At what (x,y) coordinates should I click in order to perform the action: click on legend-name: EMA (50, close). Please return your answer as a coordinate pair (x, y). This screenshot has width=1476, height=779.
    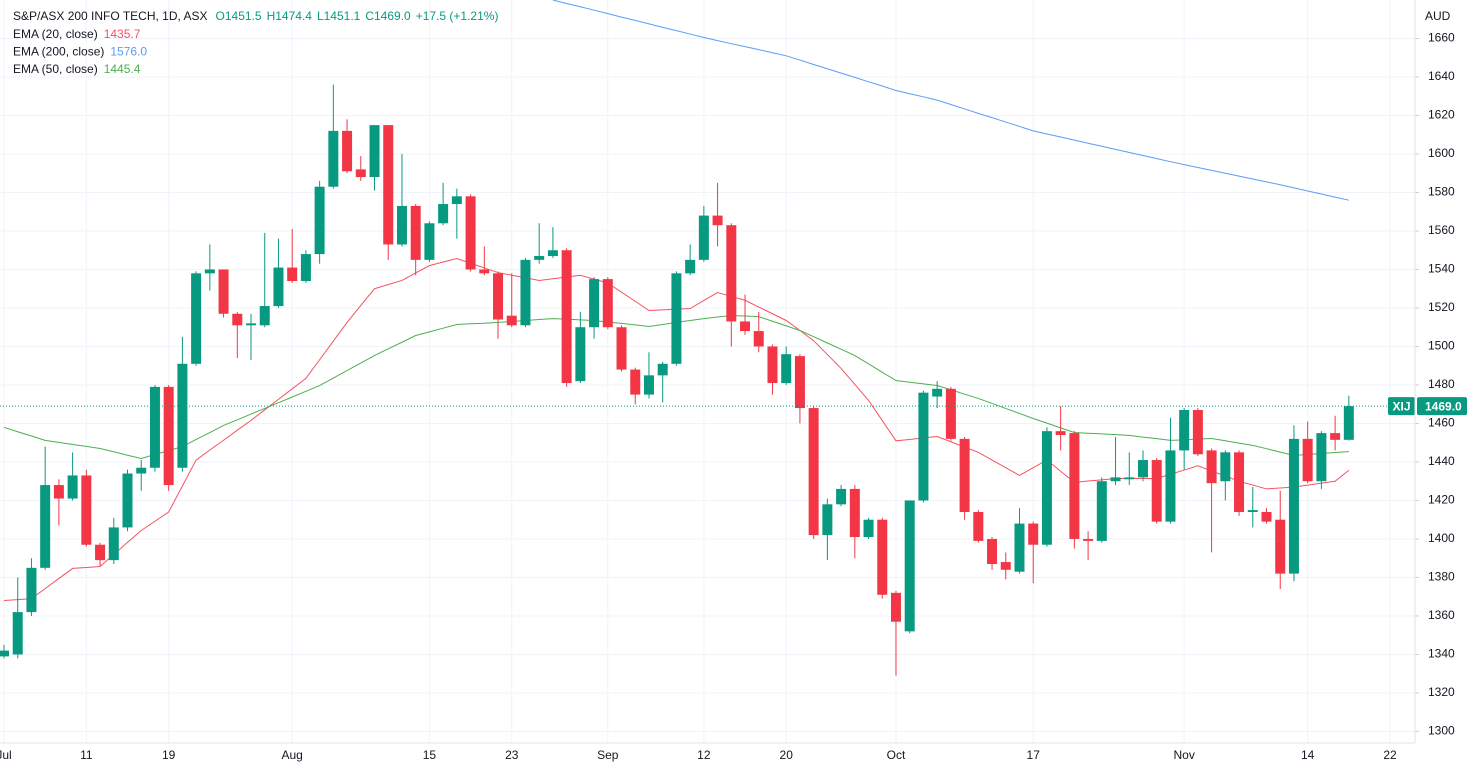
    Looking at the image, I should click on (55, 69).